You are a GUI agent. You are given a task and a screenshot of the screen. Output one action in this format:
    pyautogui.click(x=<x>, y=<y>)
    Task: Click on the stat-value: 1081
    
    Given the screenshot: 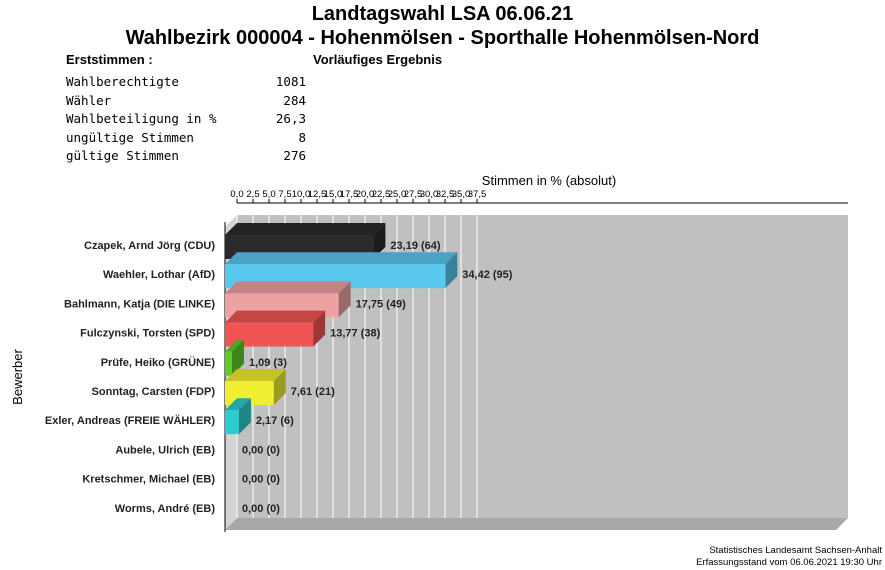 What is the action you would take?
    pyautogui.click(x=290, y=81)
    